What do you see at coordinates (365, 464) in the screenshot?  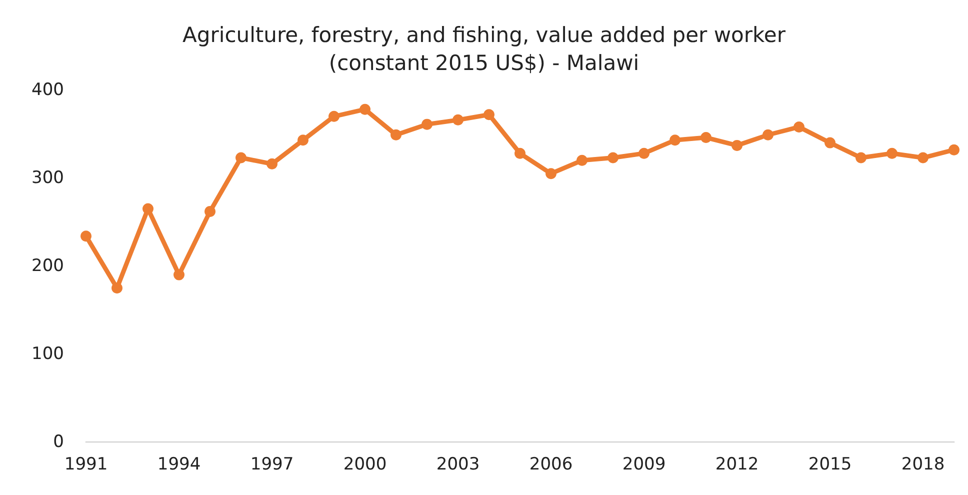 I see `x-tick-label: 2000` at bounding box center [365, 464].